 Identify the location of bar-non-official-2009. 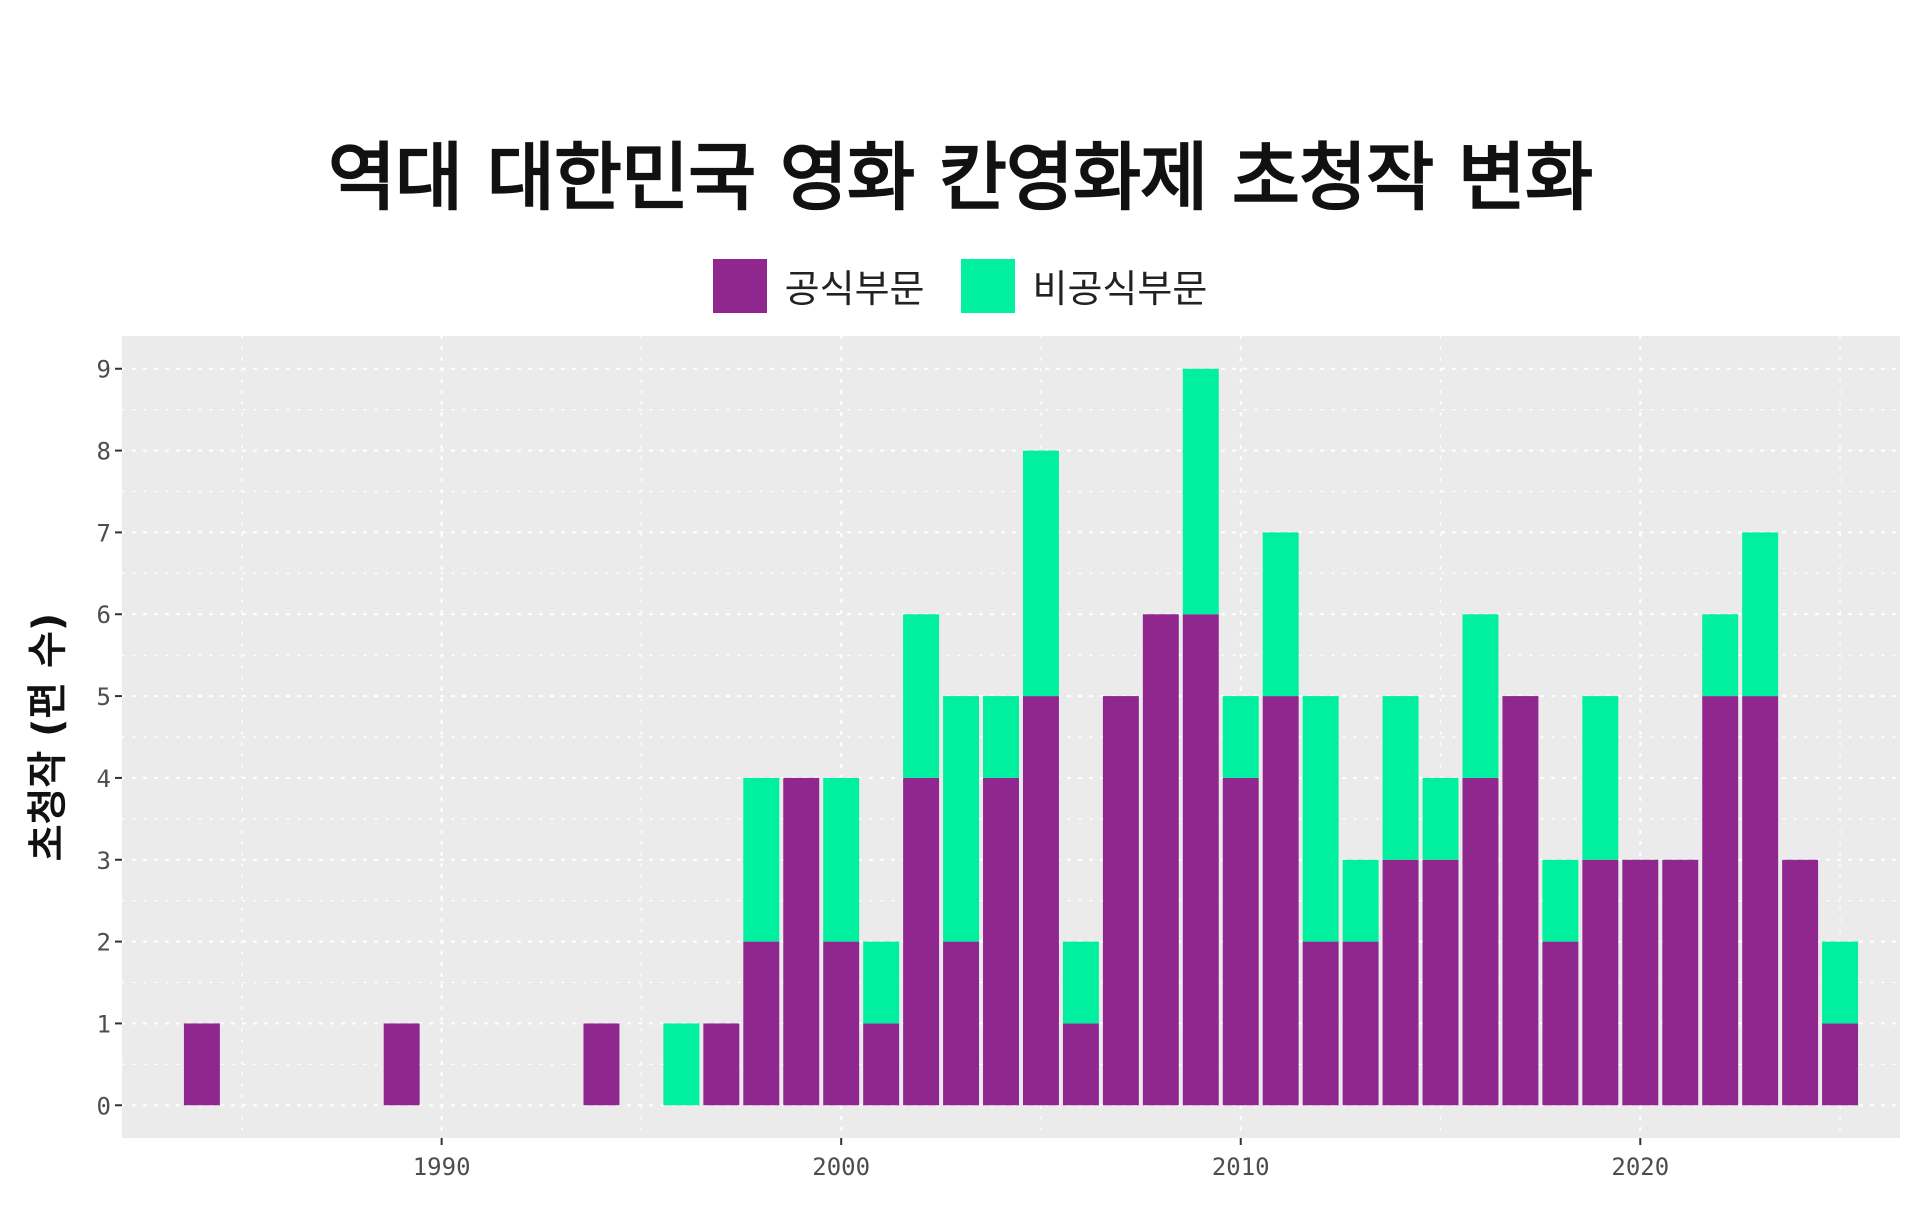
(1200, 491).